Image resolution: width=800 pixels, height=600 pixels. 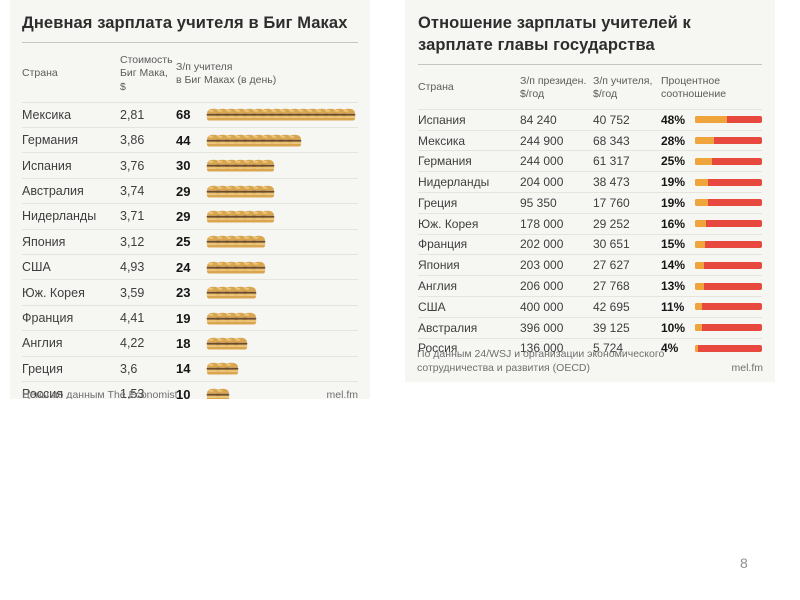 What do you see at coordinates (183, 191) in the screenshot?
I see `bigmac-count-cell: 29` at bounding box center [183, 191].